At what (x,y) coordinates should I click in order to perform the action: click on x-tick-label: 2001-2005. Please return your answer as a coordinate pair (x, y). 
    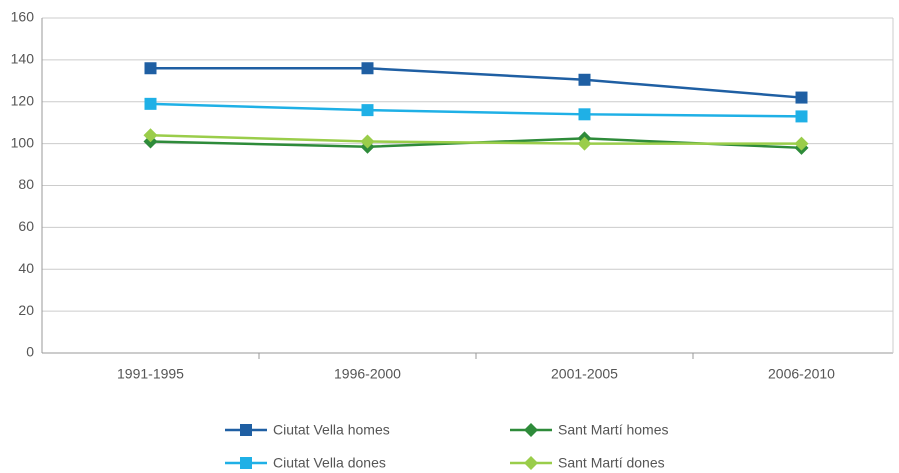
    Looking at the image, I should click on (584, 374).